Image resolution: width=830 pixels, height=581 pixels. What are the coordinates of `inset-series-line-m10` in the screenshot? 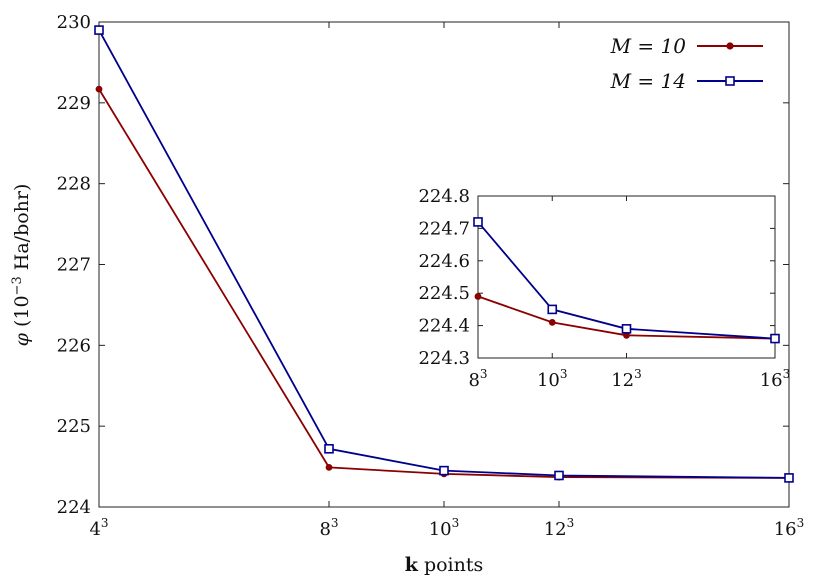 It's located at (626, 317).